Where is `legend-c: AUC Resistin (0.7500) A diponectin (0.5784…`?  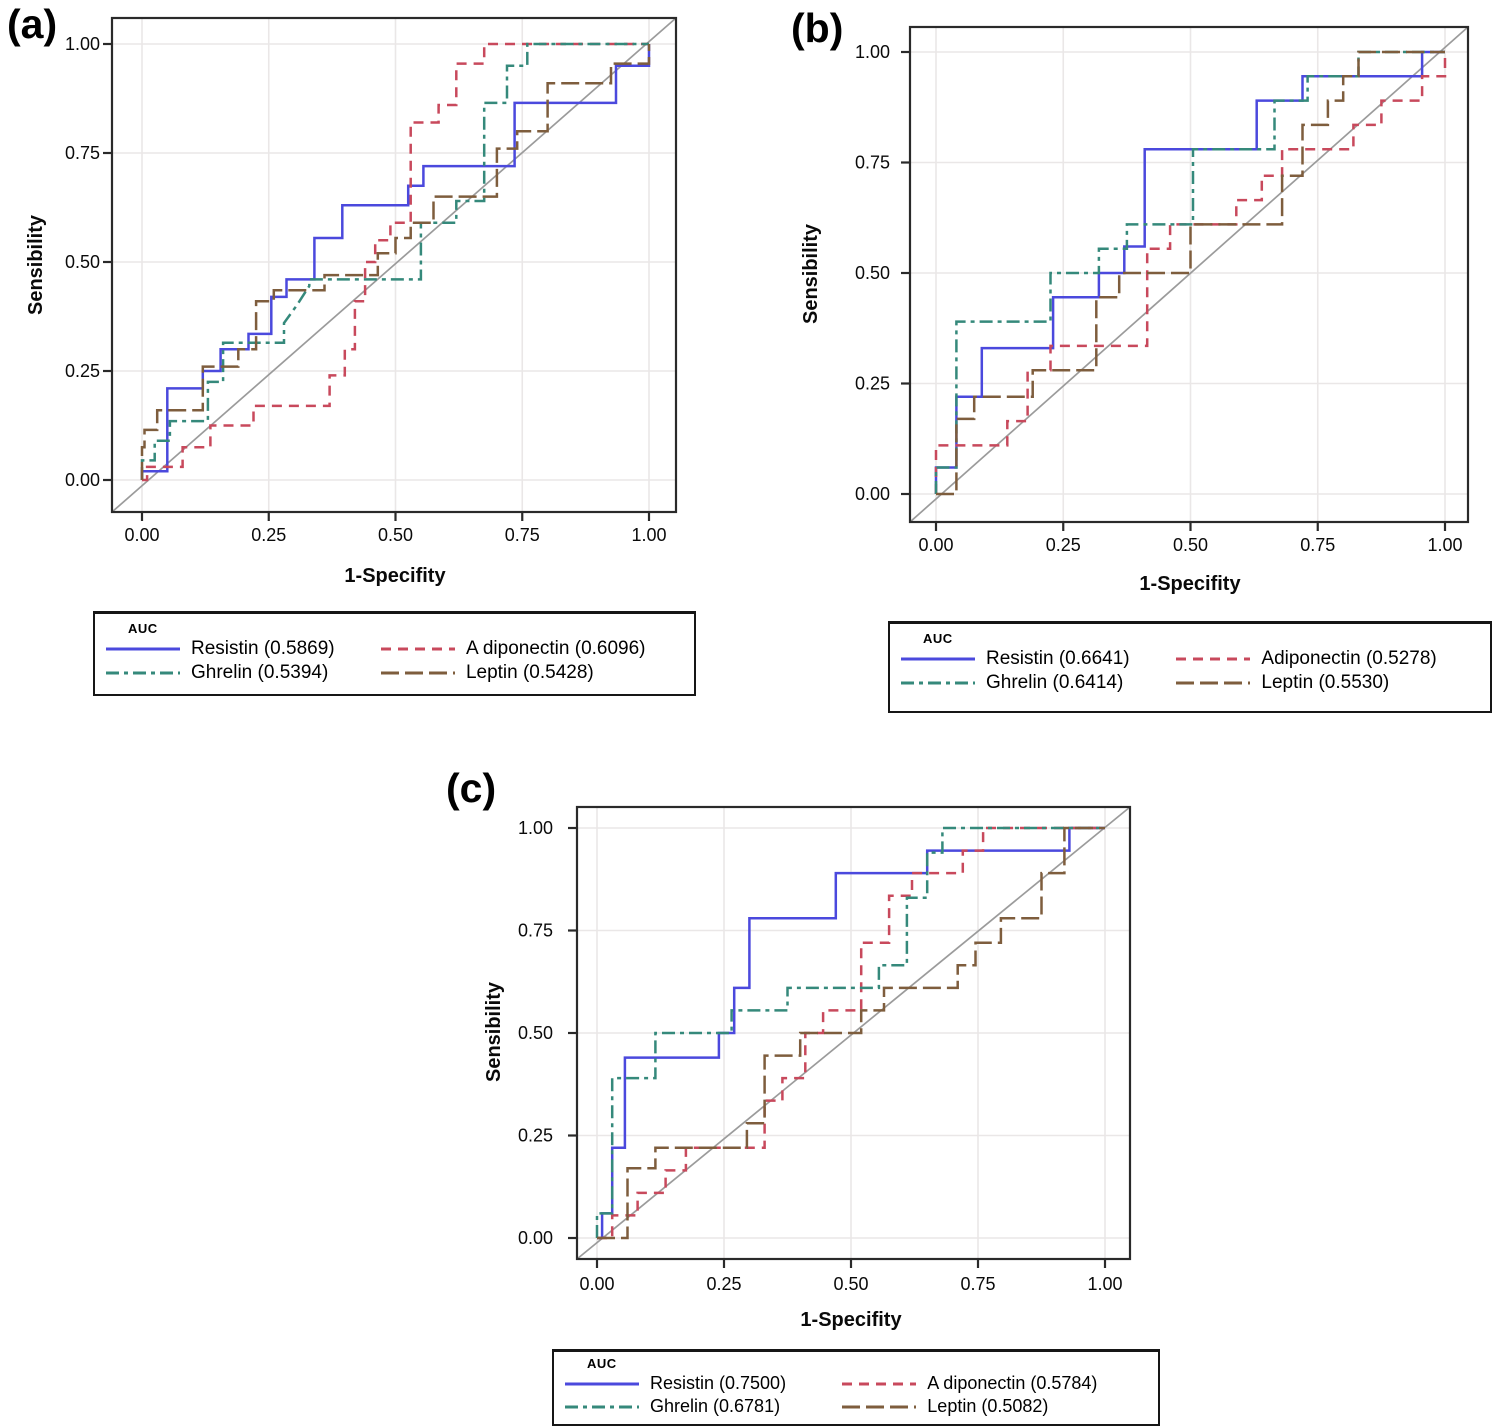
legend-c: AUC Resistin (0.7500) A diponectin (0.5784… is located at coordinates (856, 1387).